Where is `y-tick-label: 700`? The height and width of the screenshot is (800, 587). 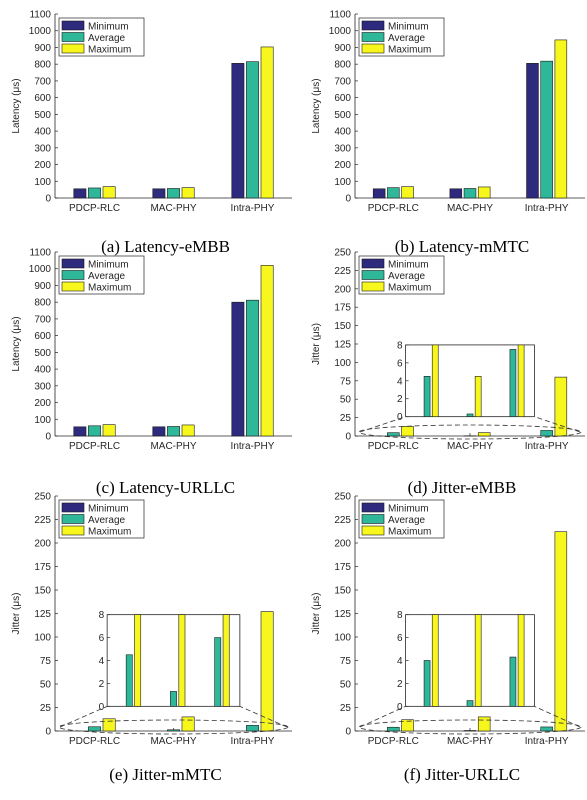
y-tick-label: 700 is located at coordinates (42, 81).